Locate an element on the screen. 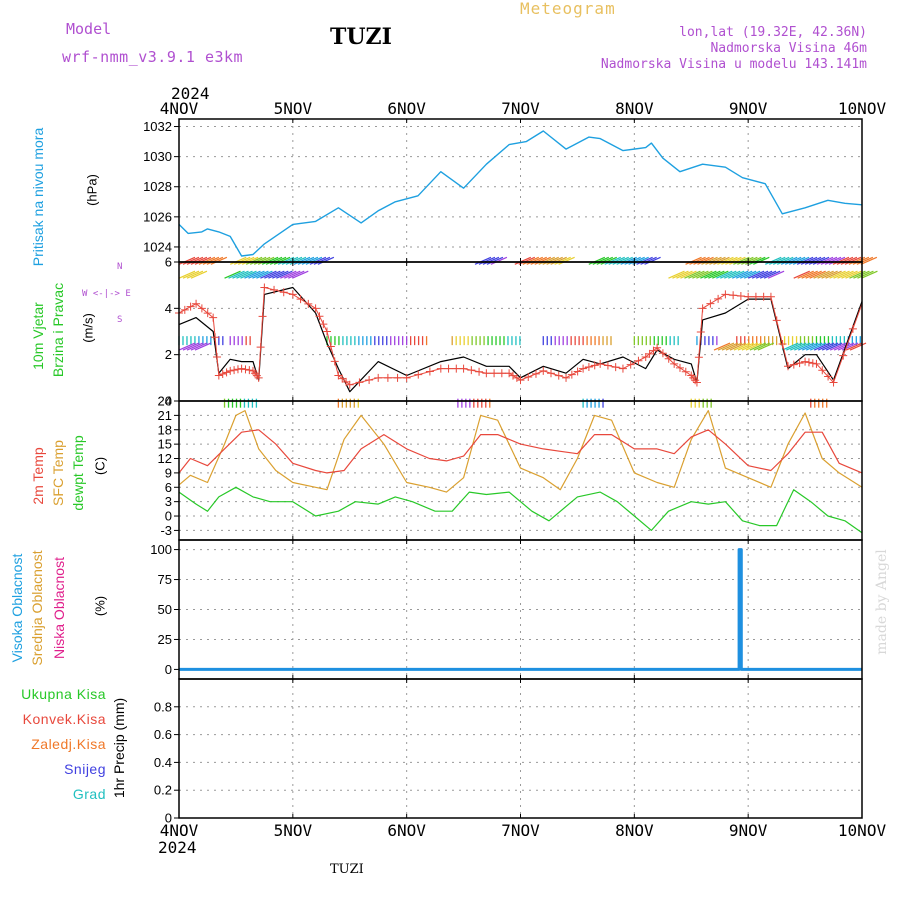  day-label-bottom: 6NOV is located at coordinates (406, 830).